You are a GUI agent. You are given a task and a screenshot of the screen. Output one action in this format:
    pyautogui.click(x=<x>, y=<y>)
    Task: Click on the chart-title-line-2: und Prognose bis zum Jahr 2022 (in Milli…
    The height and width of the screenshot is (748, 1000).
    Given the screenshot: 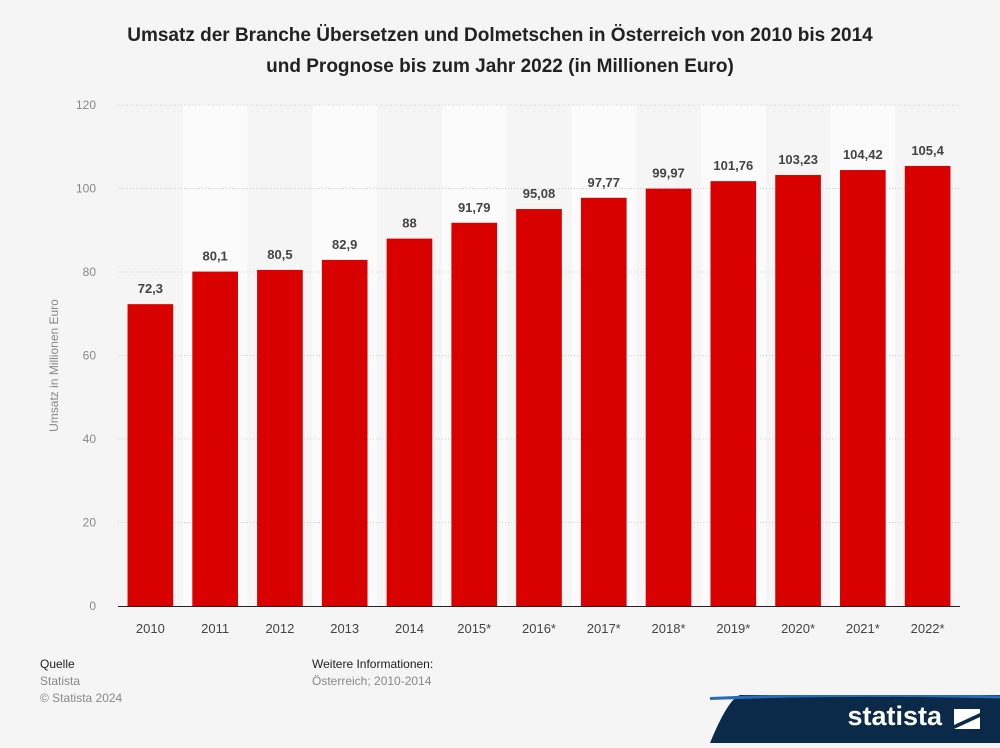 What is the action you would take?
    pyautogui.click(x=500, y=66)
    